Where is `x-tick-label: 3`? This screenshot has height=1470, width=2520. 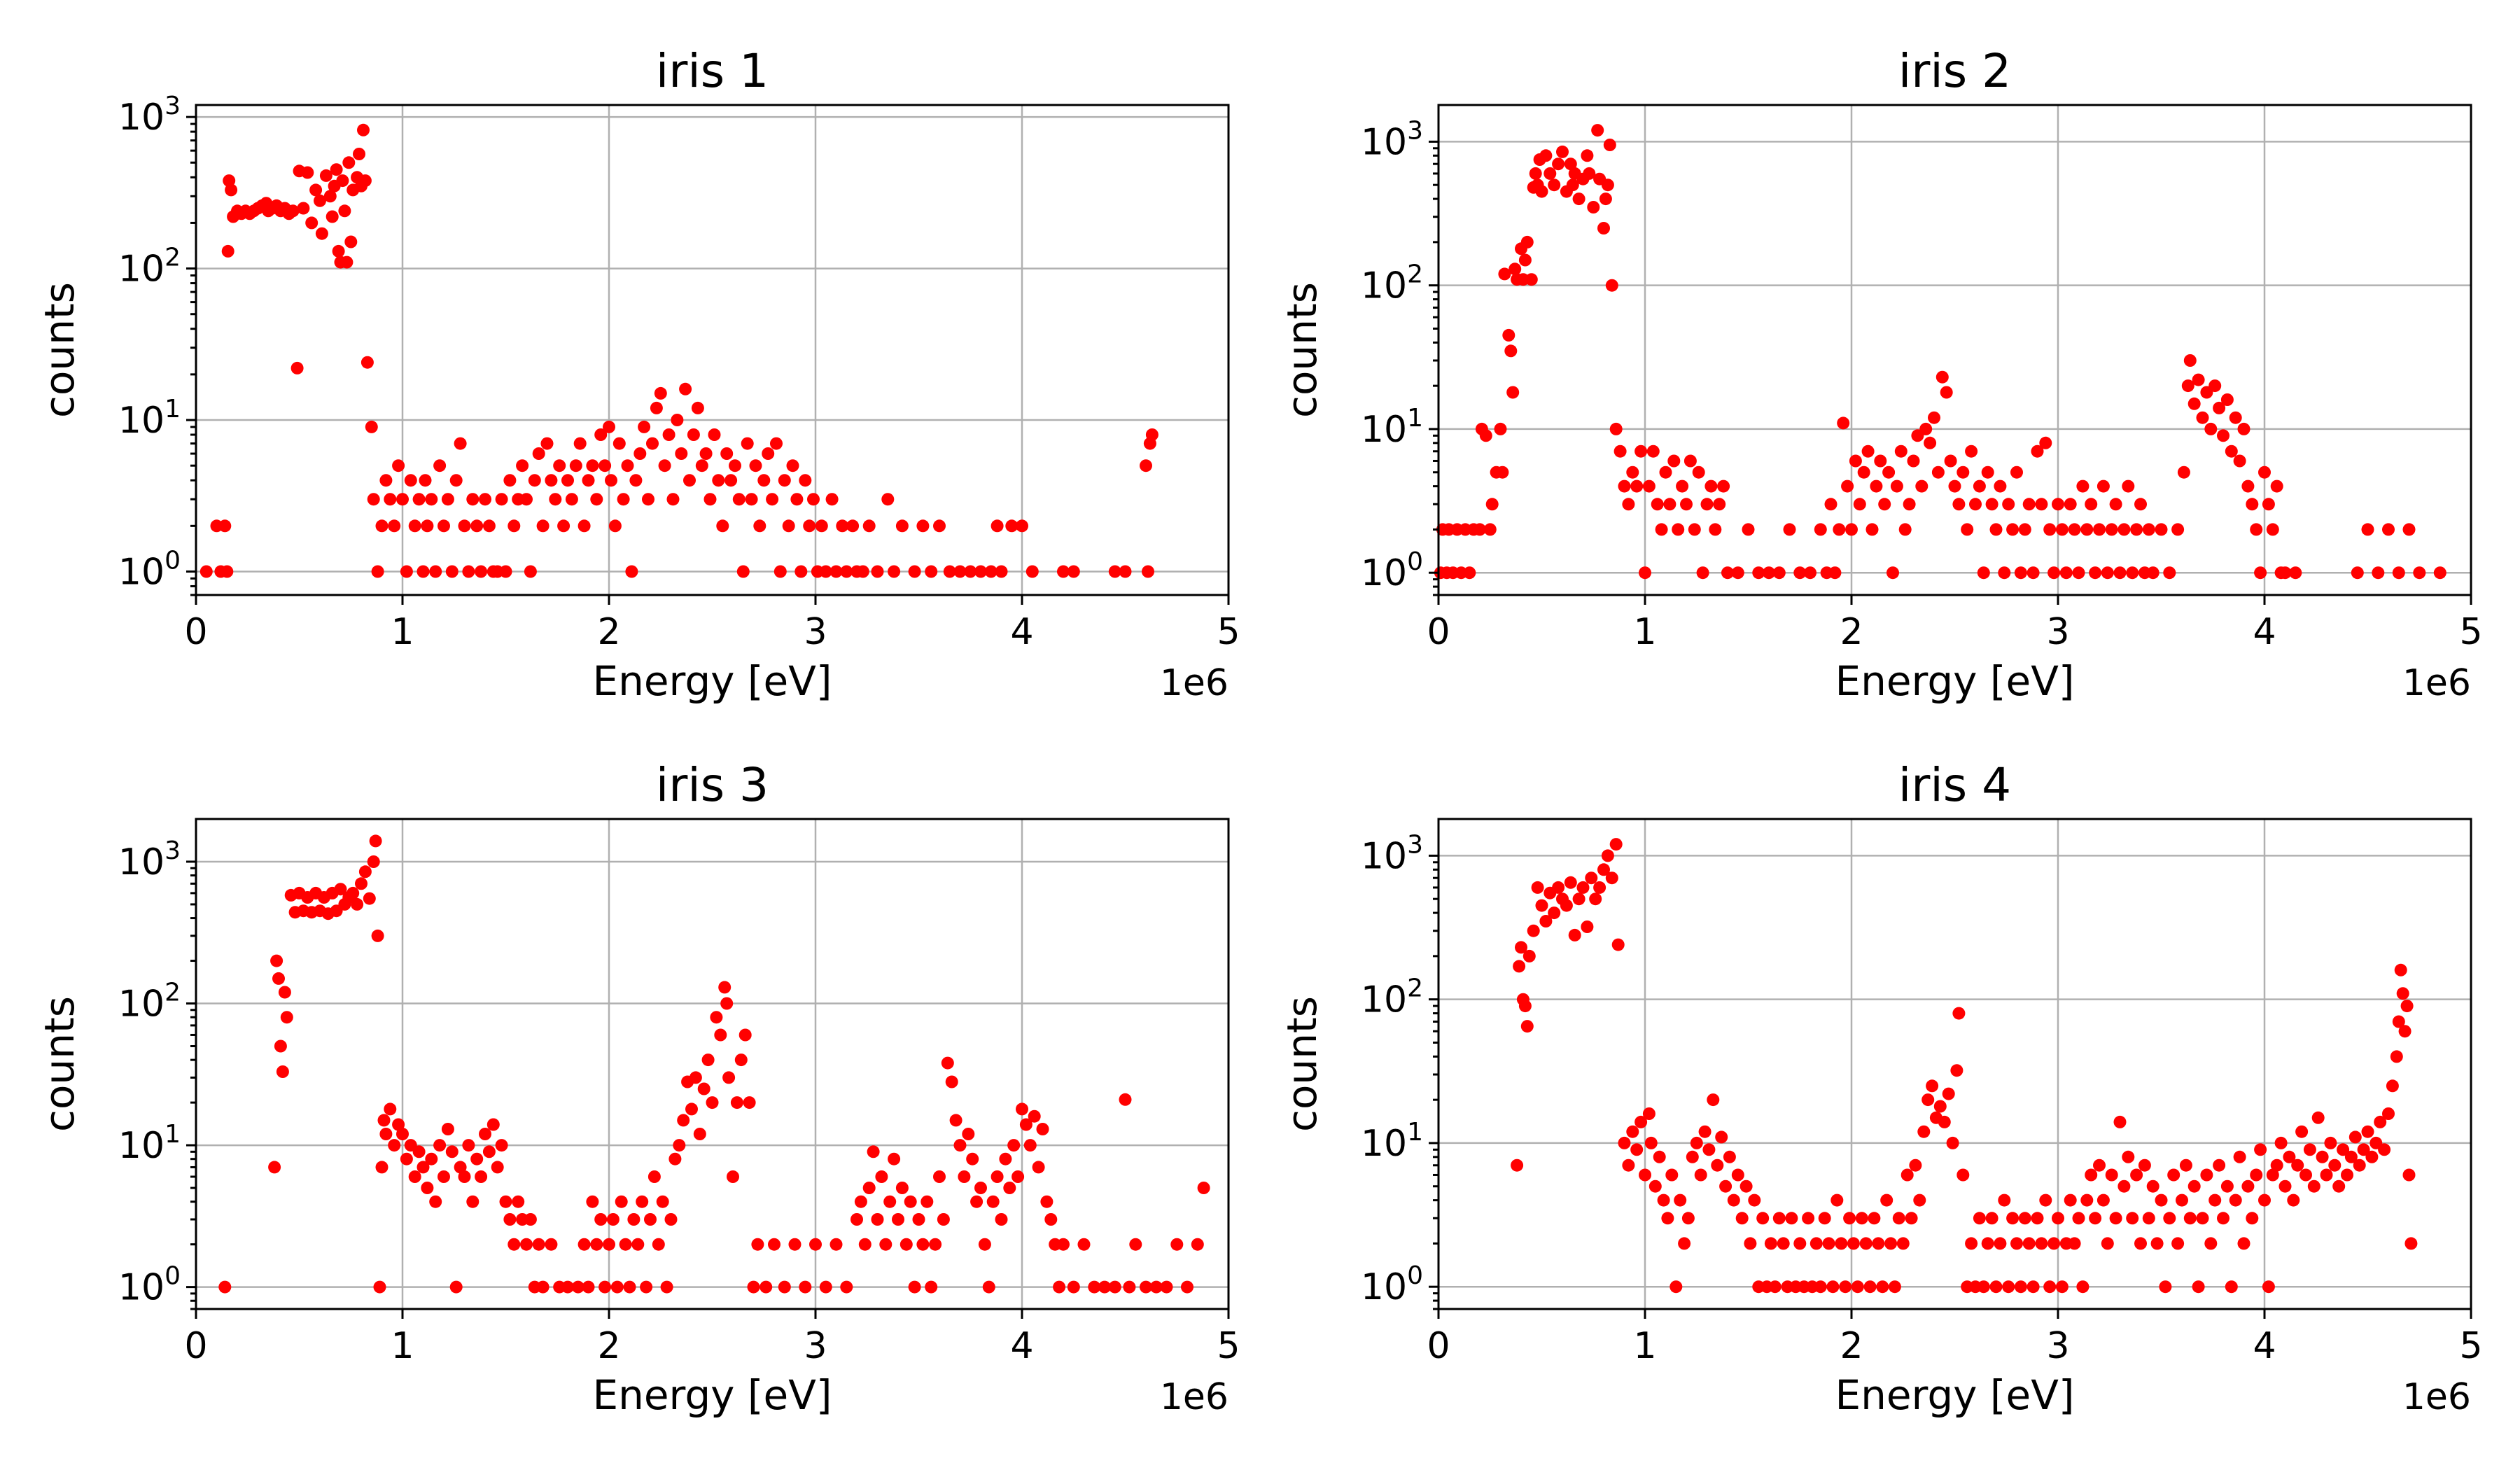
x-tick-label: 3 is located at coordinates (815, 1346).